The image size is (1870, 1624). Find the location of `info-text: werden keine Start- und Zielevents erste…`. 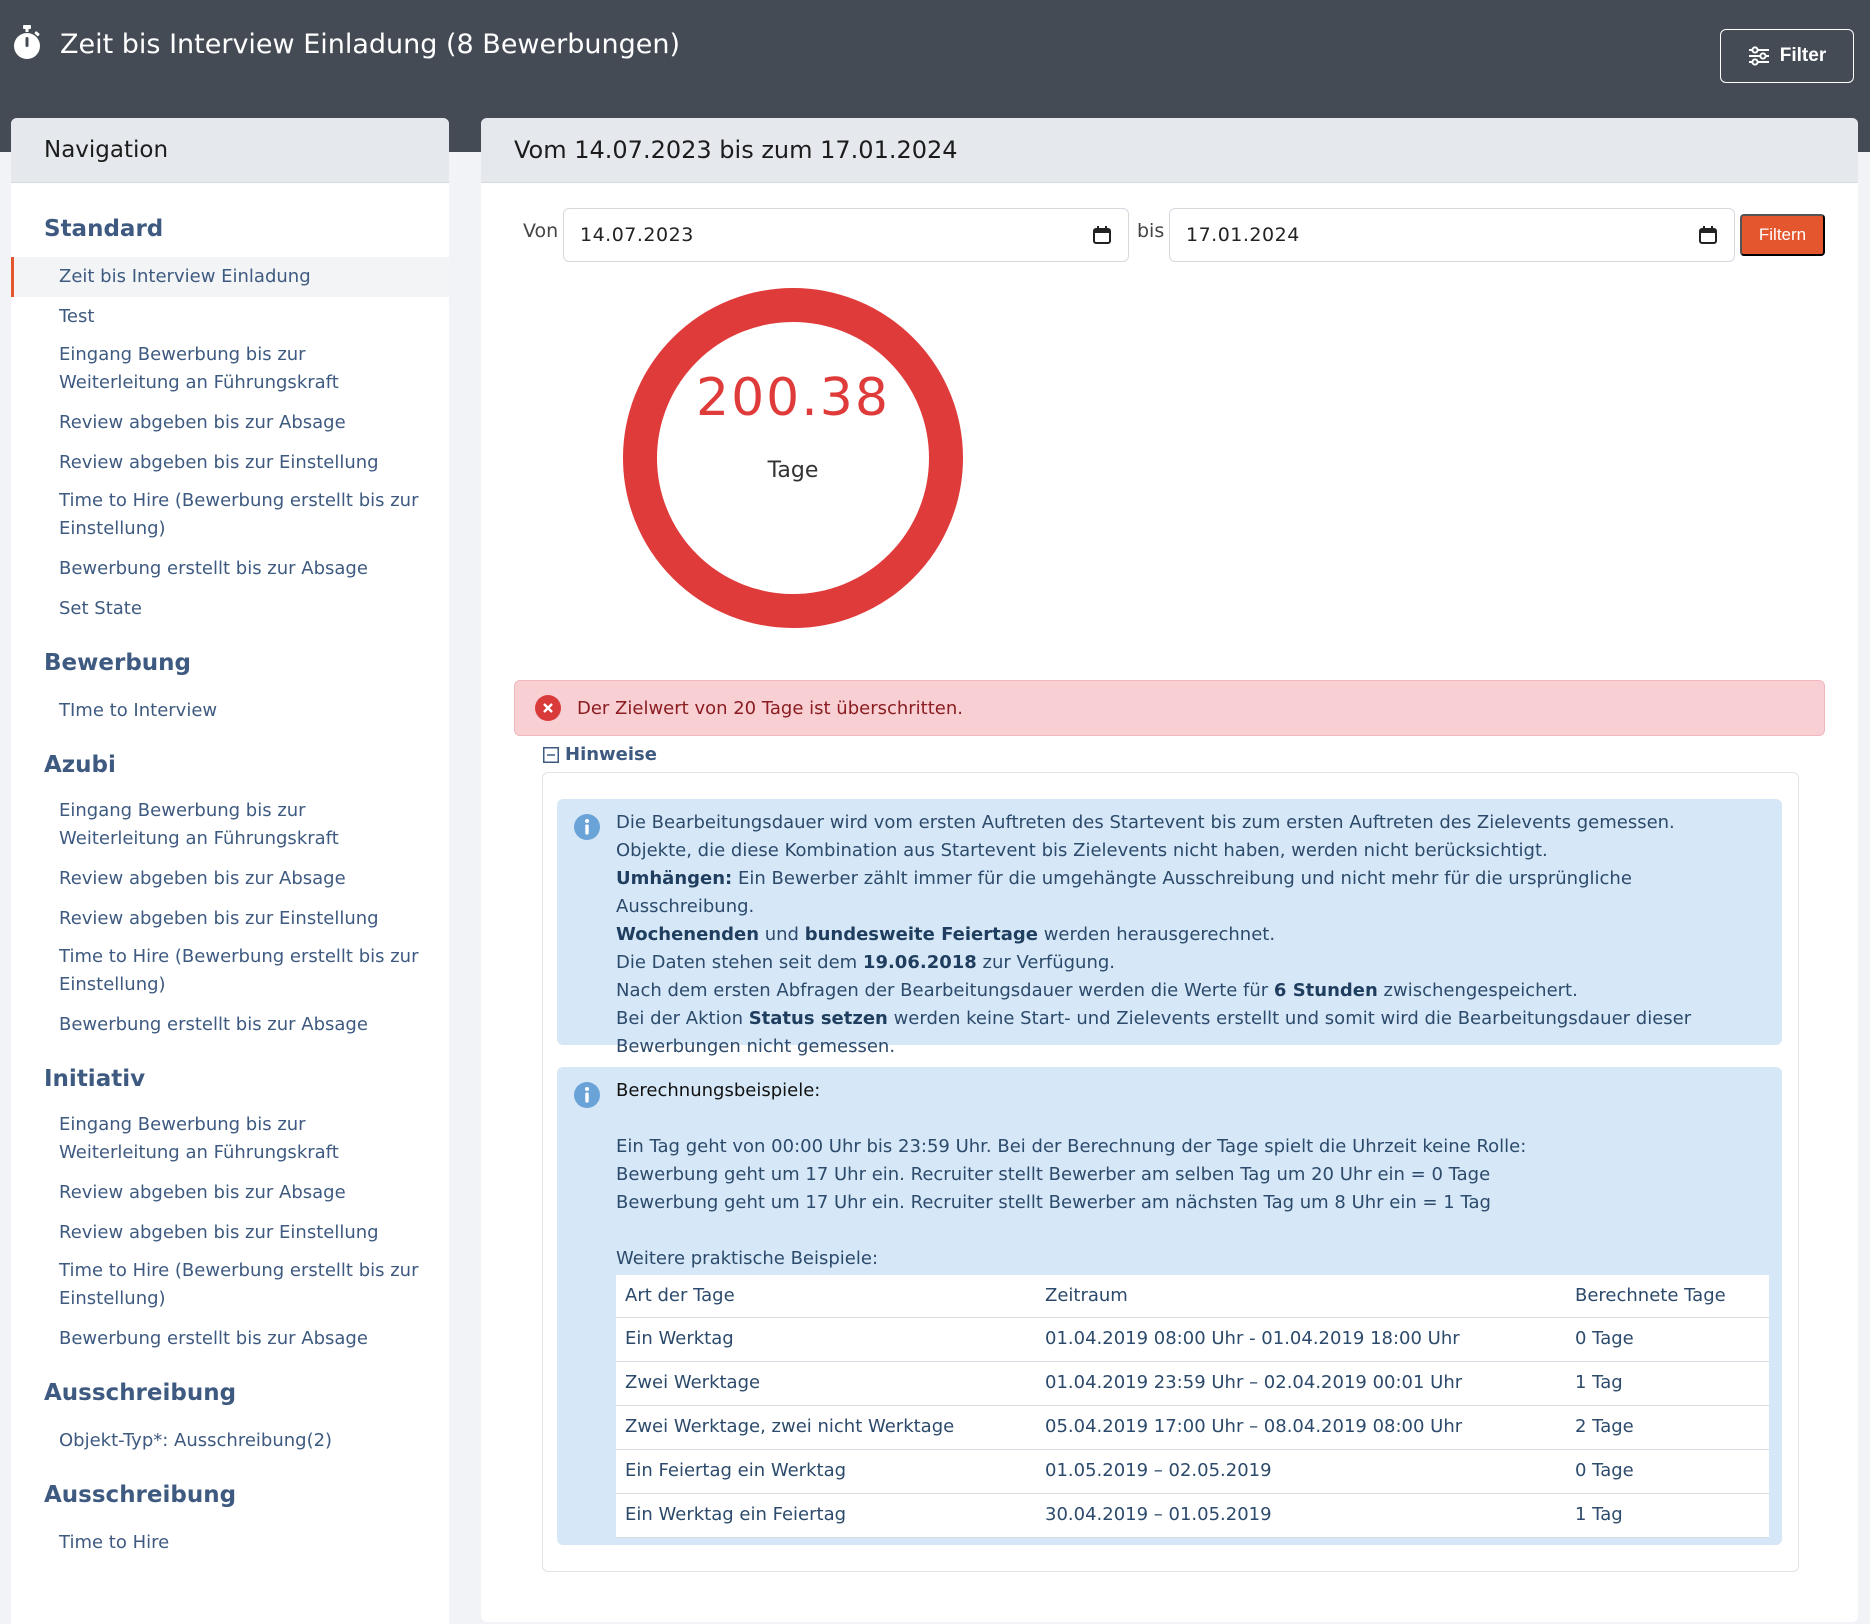

info-text: werden keine Start- und Zielevents erste… is located at coordinates (1154, 1032).